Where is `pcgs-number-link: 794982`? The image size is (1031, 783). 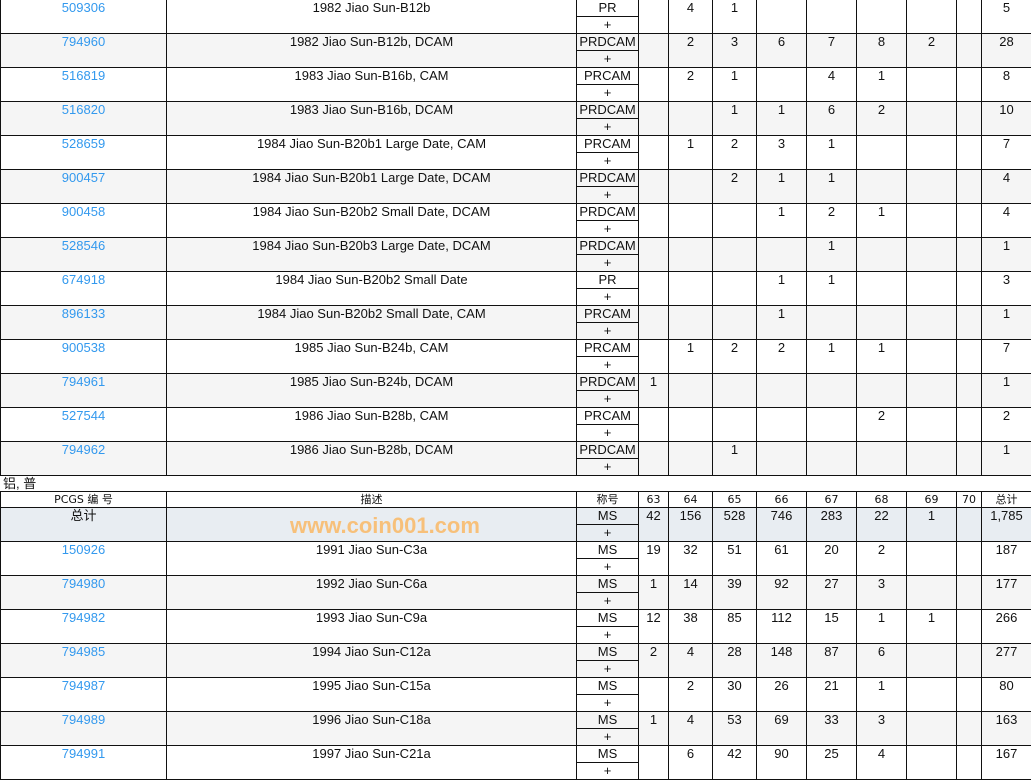 pcgs-number-link: 794982 is located at coordinates (83, 618).